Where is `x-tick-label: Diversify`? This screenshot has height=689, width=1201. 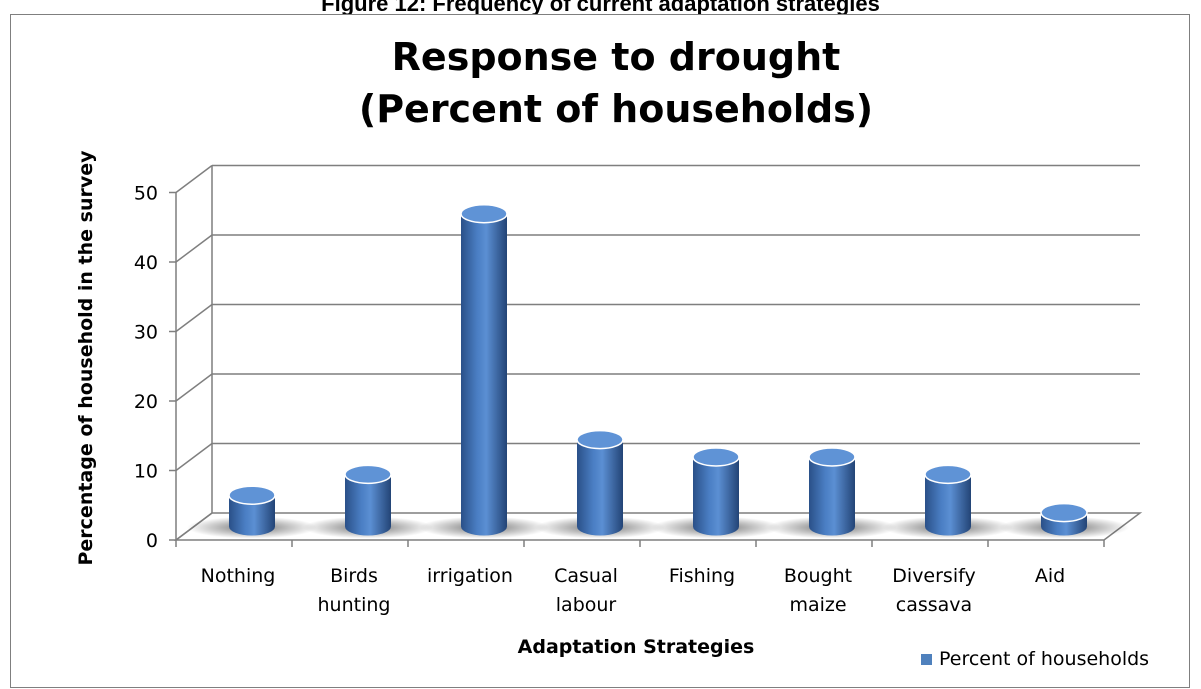 x-tick-label: Diversify is located at coordinates (933, 576).